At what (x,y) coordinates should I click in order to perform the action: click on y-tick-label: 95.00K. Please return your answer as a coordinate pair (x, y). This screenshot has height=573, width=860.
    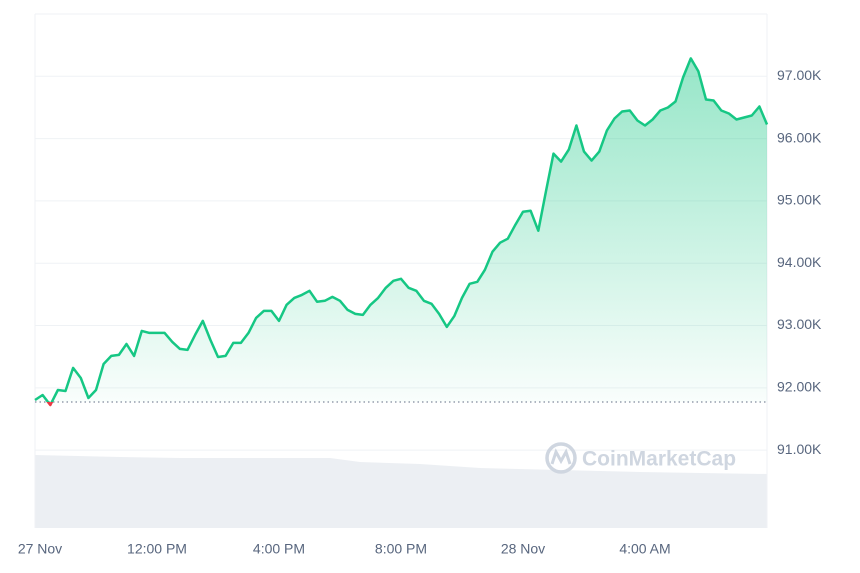
    Looking at the image, I should click on (799, 200).